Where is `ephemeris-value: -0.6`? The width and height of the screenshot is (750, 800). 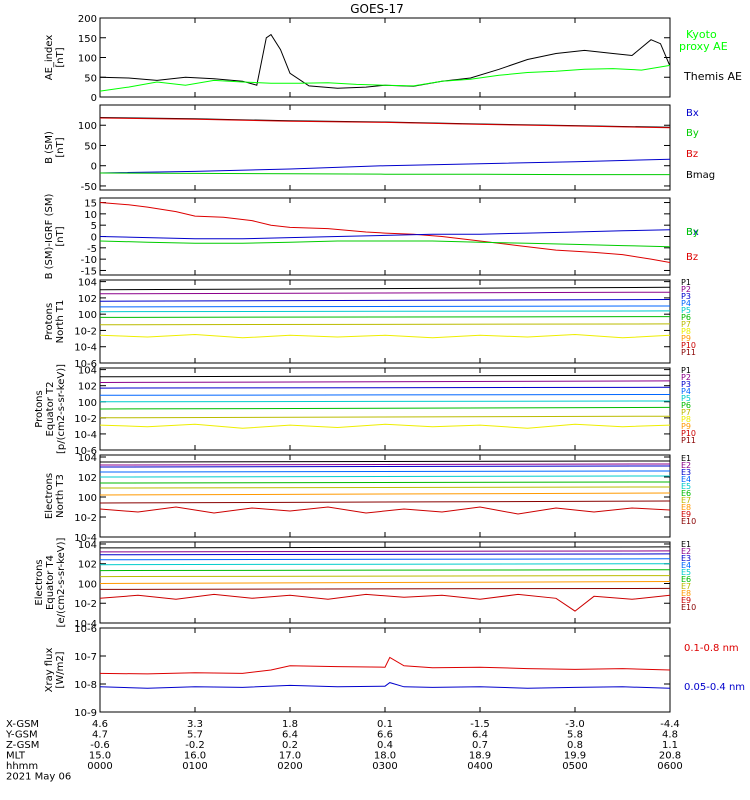 ephemeris-value: -0.6 is located at coordinates (100, 745).